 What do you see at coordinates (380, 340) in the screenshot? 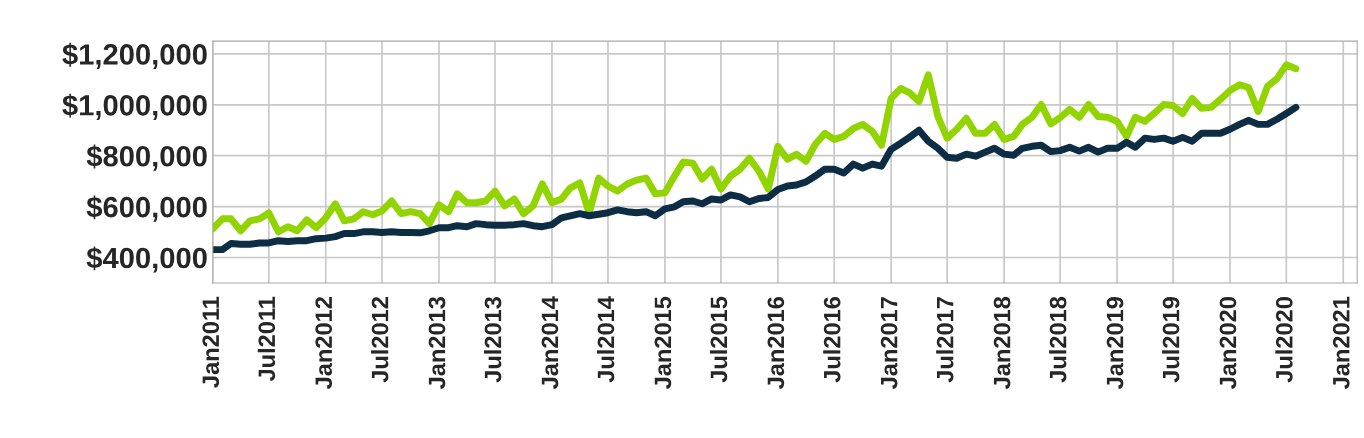
I see `x-tick-label: Jul2012` at bounding box center [380, 340].